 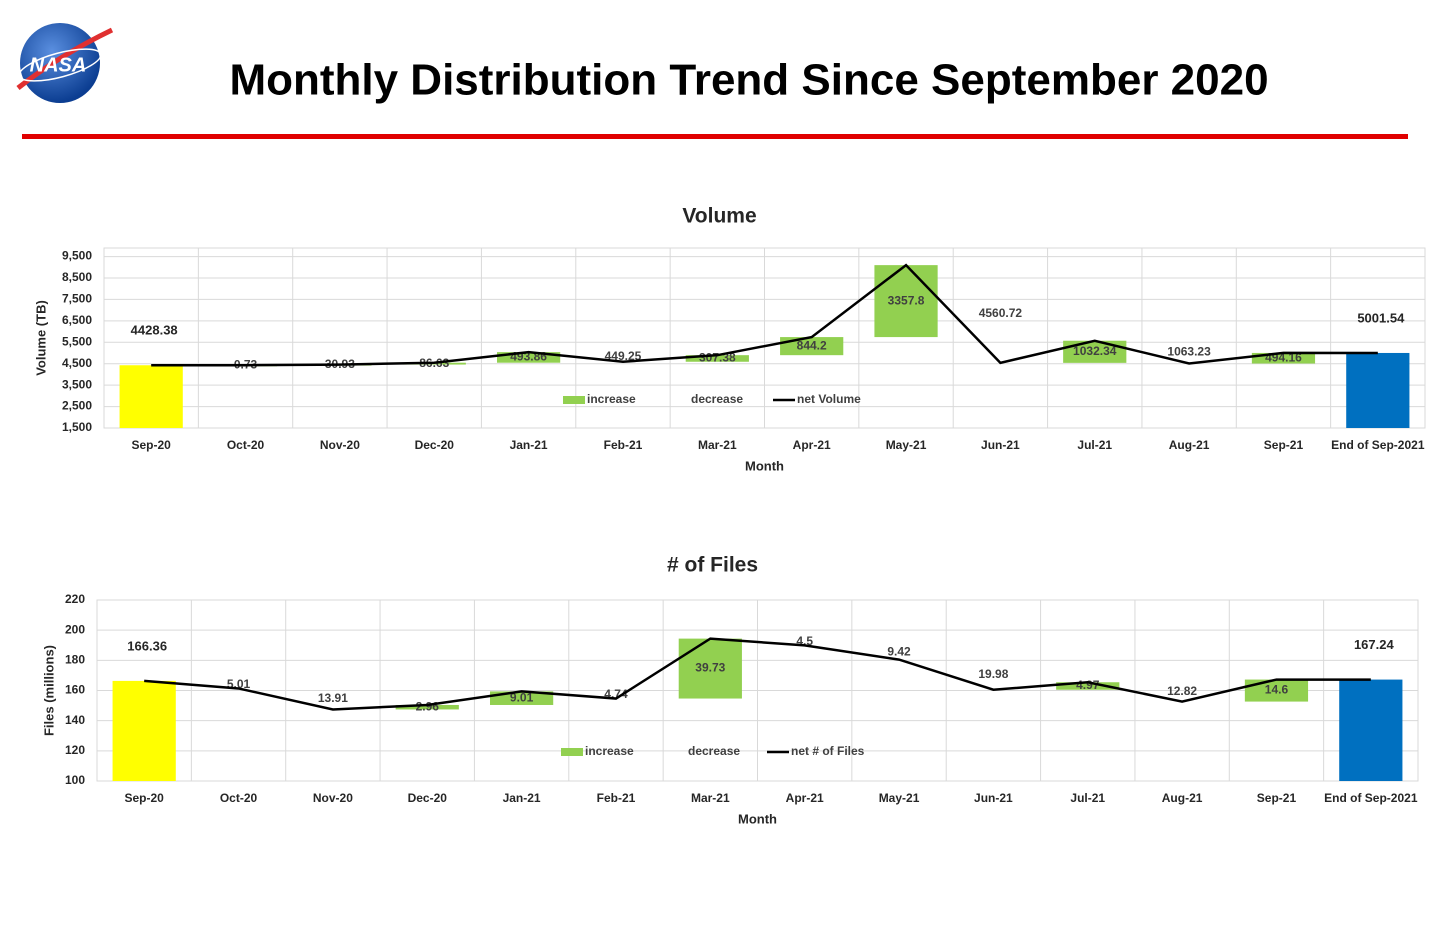 I want to click on value-label: 3357.8, so click(x=906, y=300).